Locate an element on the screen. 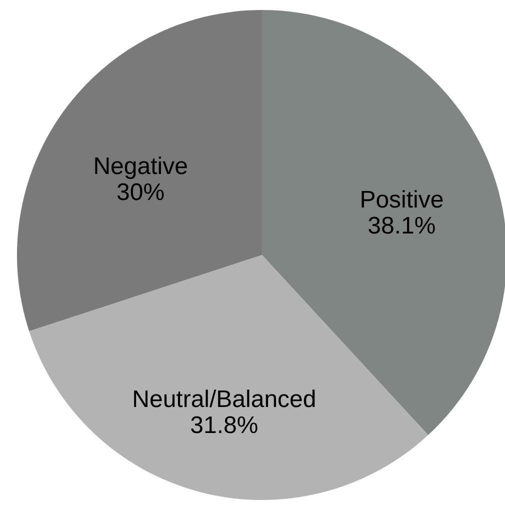 This screenshot has height=510, width=505. data-label: 38.1% is located at coordinates (402, 226).